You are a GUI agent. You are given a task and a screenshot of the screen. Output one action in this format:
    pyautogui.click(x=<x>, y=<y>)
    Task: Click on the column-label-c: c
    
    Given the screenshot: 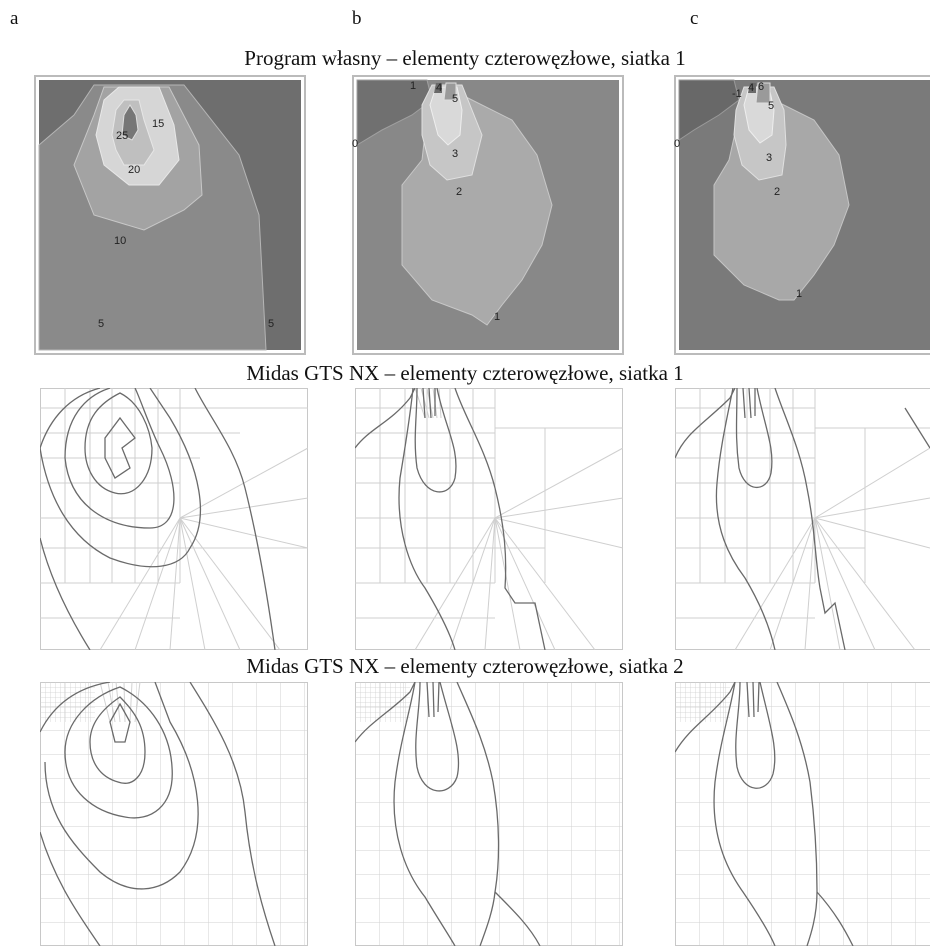 What is the action you would take?
    pyautogui.click(x=694, y=18)
    